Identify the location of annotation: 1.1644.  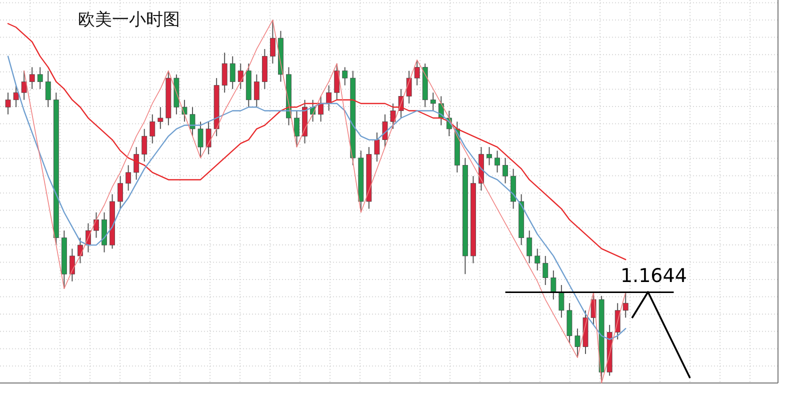
(653, 276).